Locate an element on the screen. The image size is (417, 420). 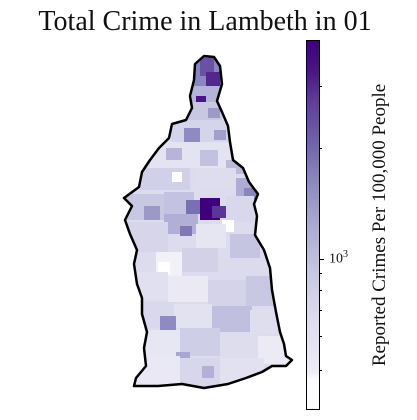
colorbar-gradient is located at coordinates (313, 225).